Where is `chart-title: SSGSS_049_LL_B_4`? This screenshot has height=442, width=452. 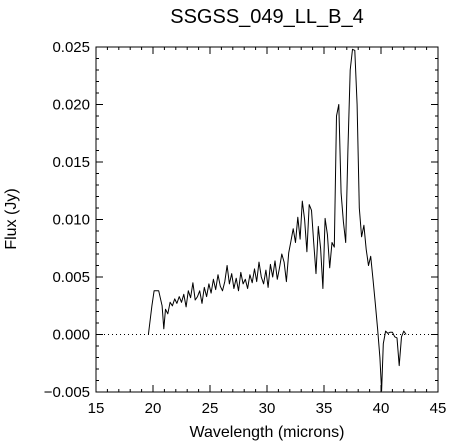 chart-title: SSGSS_049_LL_B_4 is located at coordinates (267, 17).